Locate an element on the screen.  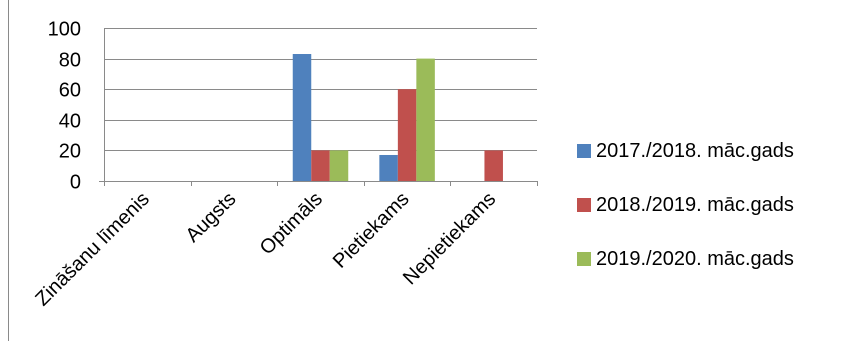
legend-item-series-3: 2019./2020. māc.gads is located at coordinates (685, 259).